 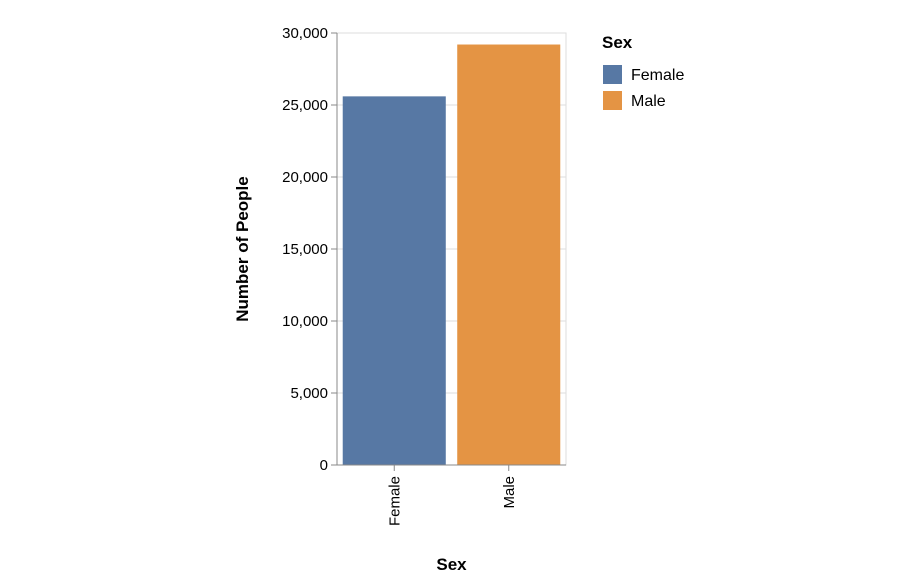 What do you see at coordinates (509, 492) in the screenshot?
I see `x-tick-label: Male` at bounding box center [509, 492].